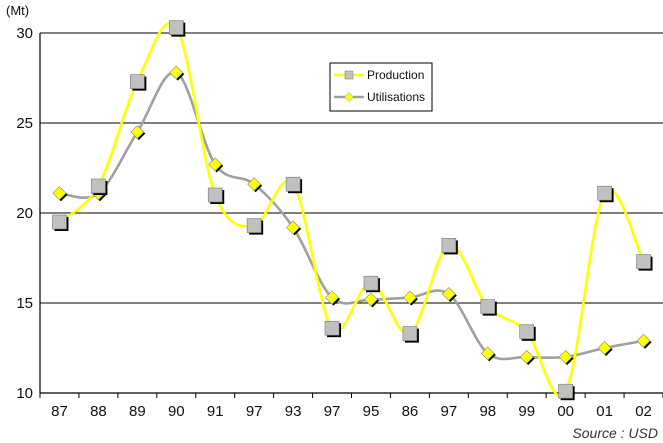 The height and width of the screenshot is (443, 663). What do you see at coordinates (615, 433) in the screenshot?
I see `source-note: Source : USD` at bounding box center [615, 433].